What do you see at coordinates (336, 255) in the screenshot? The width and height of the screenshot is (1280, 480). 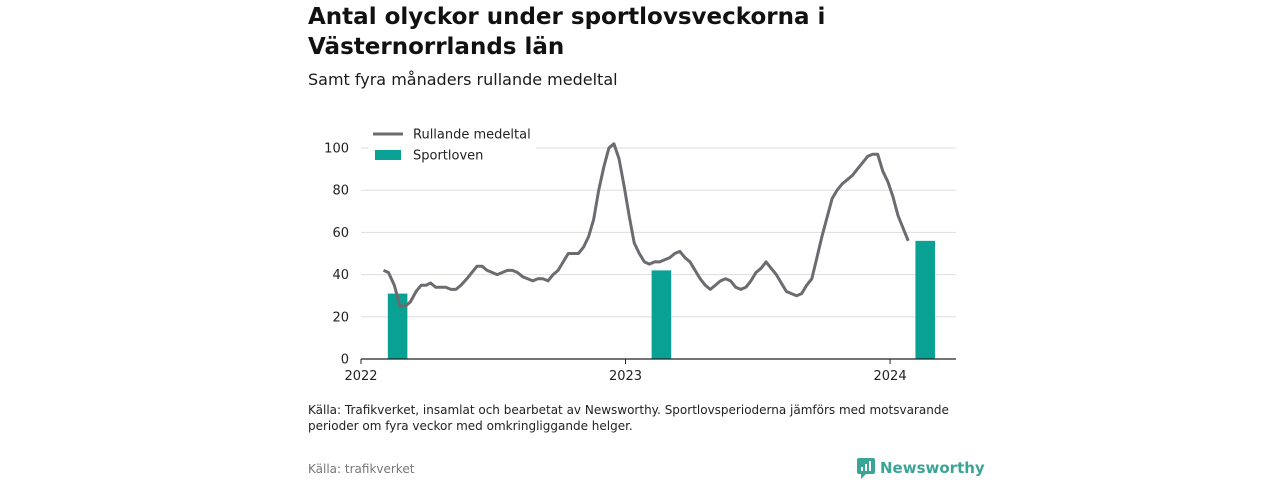 I see `y-axis-ticks: 0 20 40 60 80 100` at bounding box center [336, 255].